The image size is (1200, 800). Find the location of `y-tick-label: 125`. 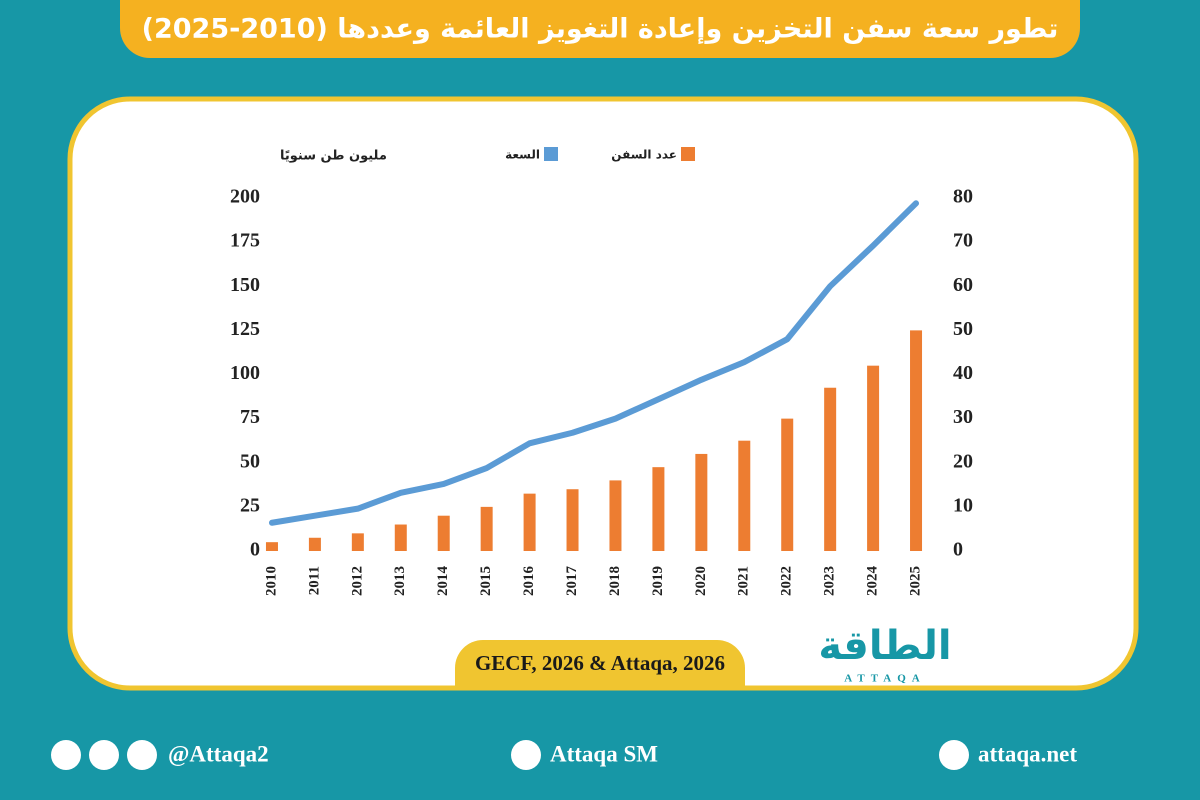

y-tick-label: 125 is located at coordinates (245, 329).